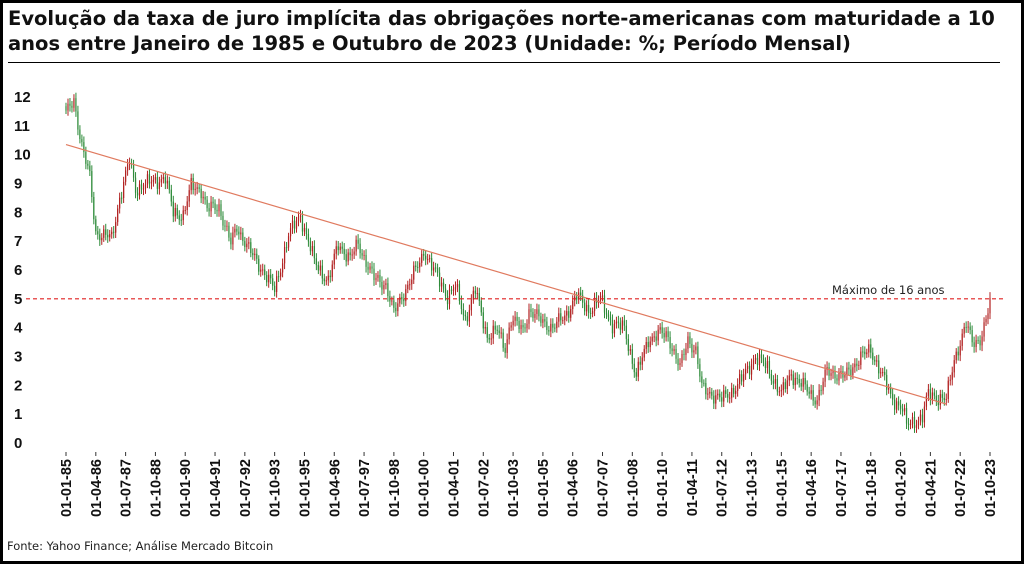 This screenshot has width=1024, height=564. I want to click on y-tick-label: 5, so click(18, 299).